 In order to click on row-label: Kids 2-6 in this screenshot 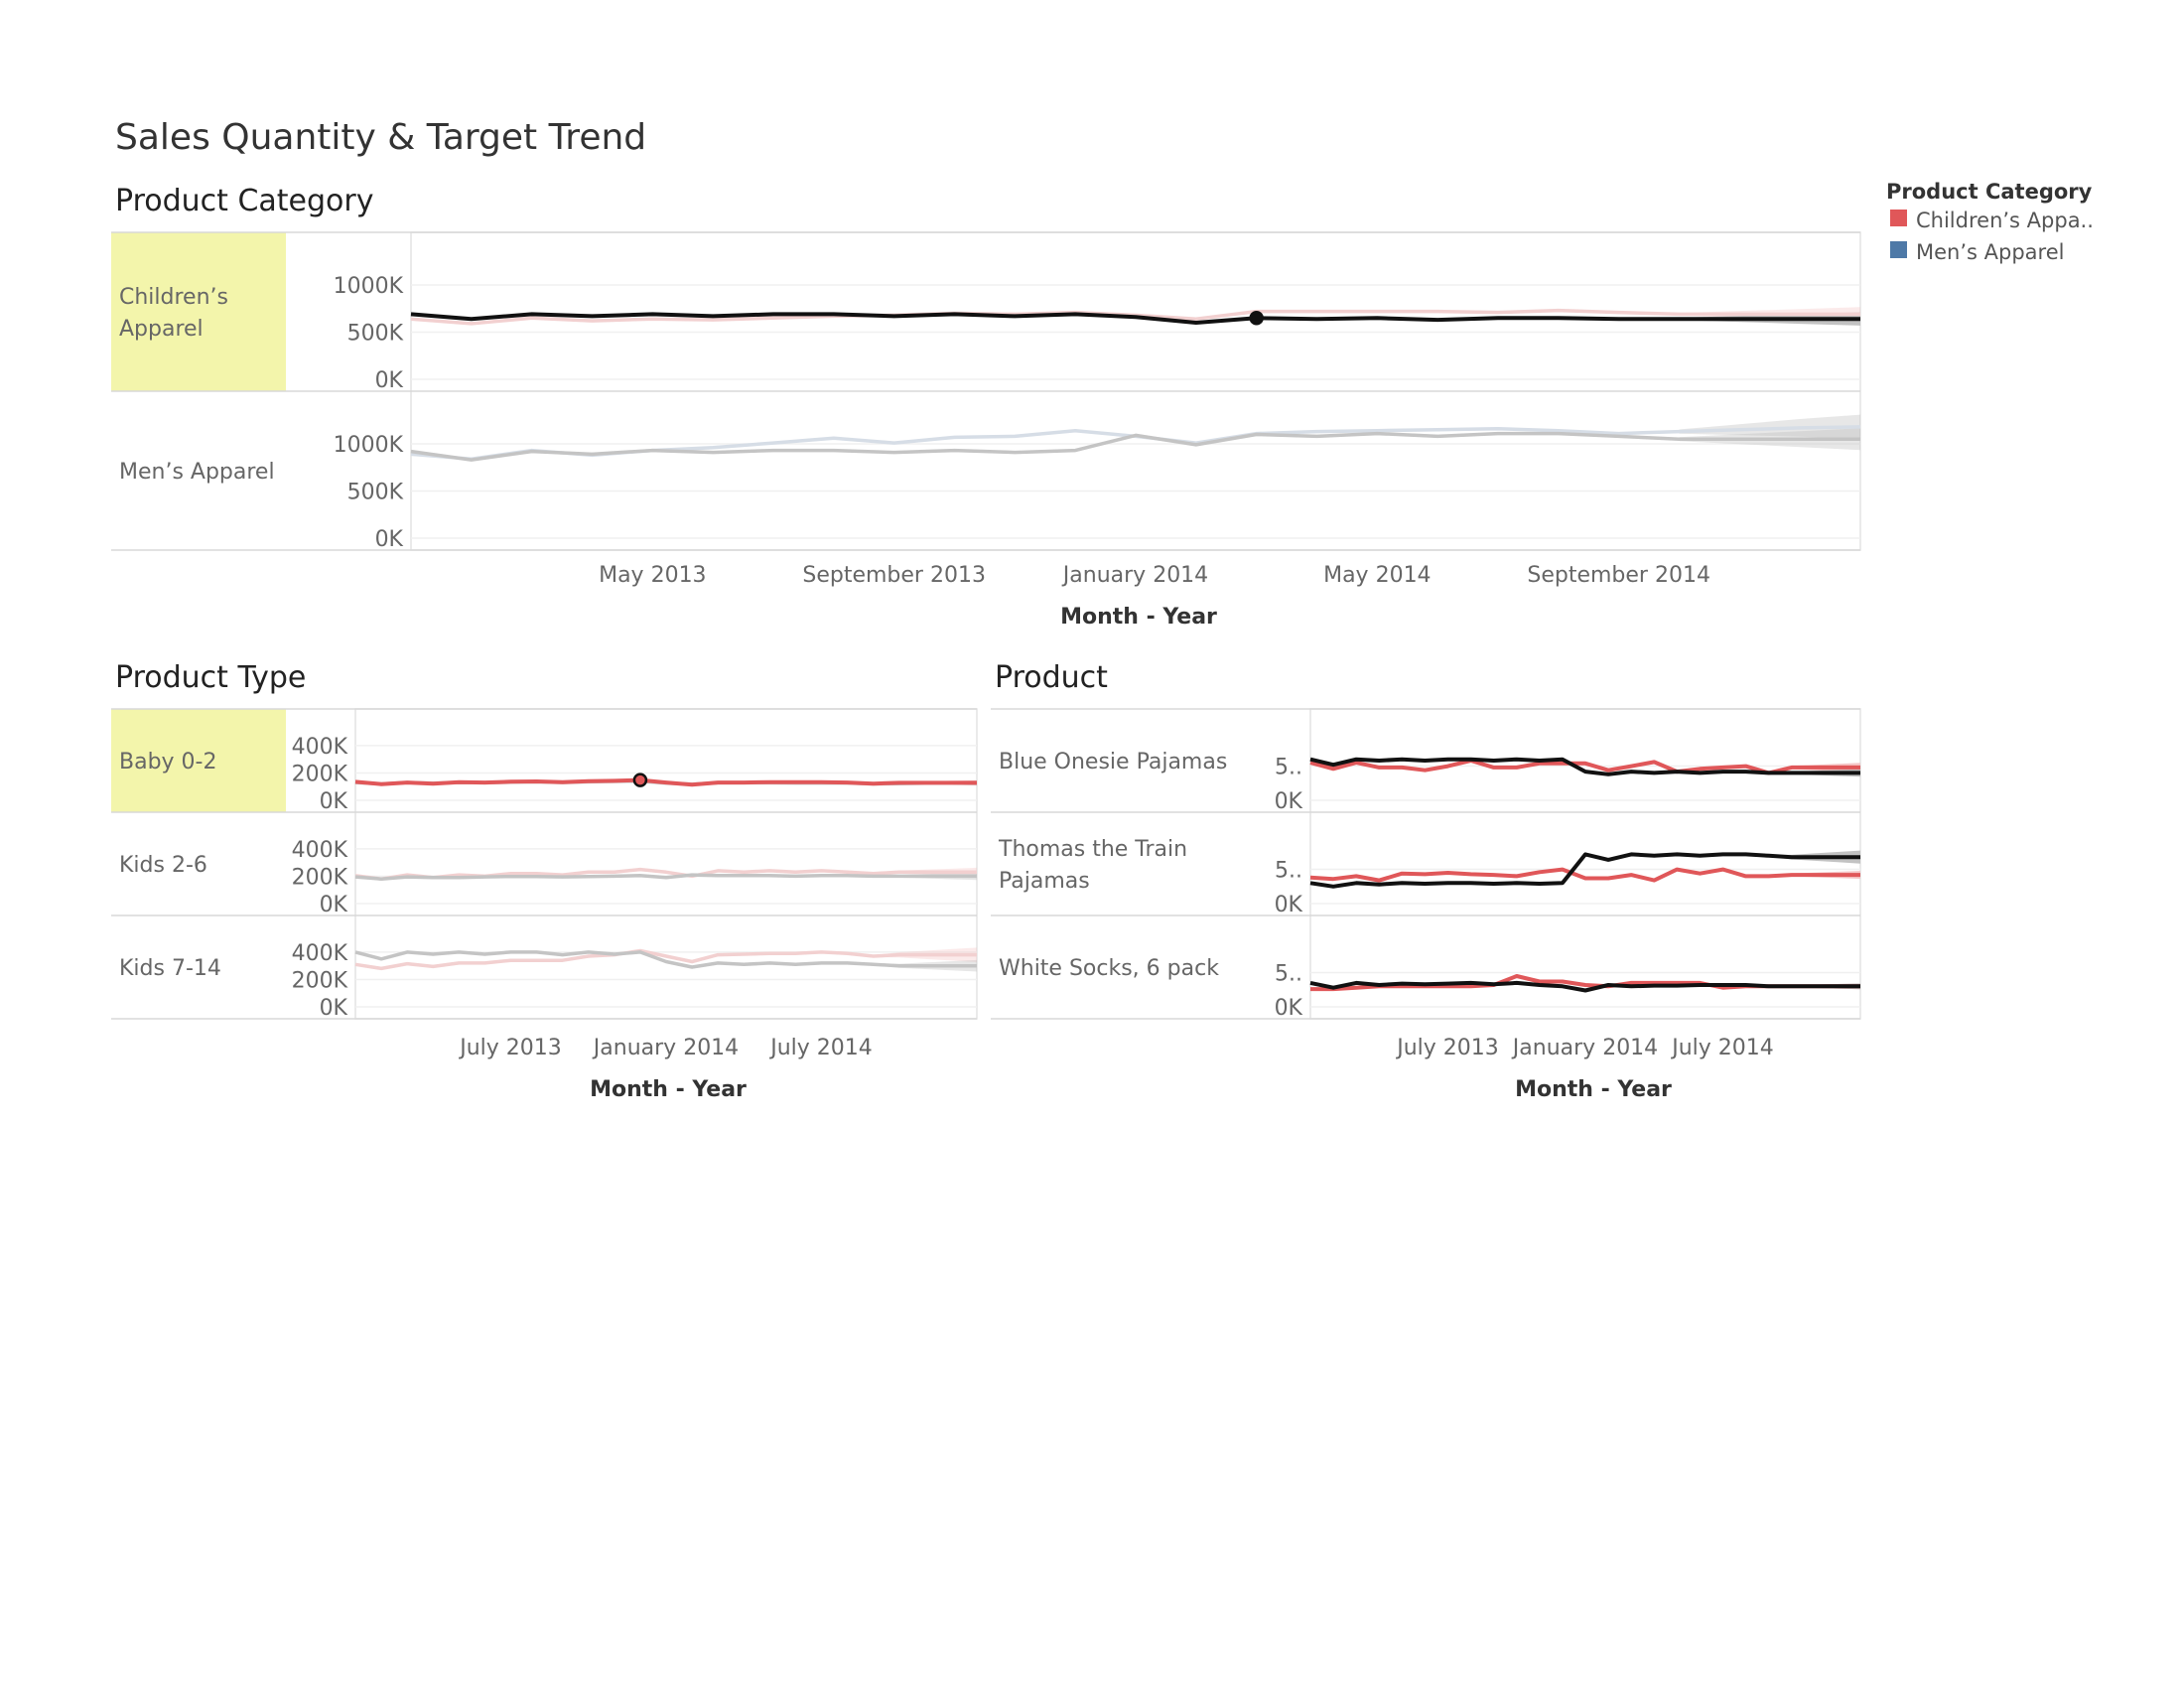, I will do `click(163, 865)`.